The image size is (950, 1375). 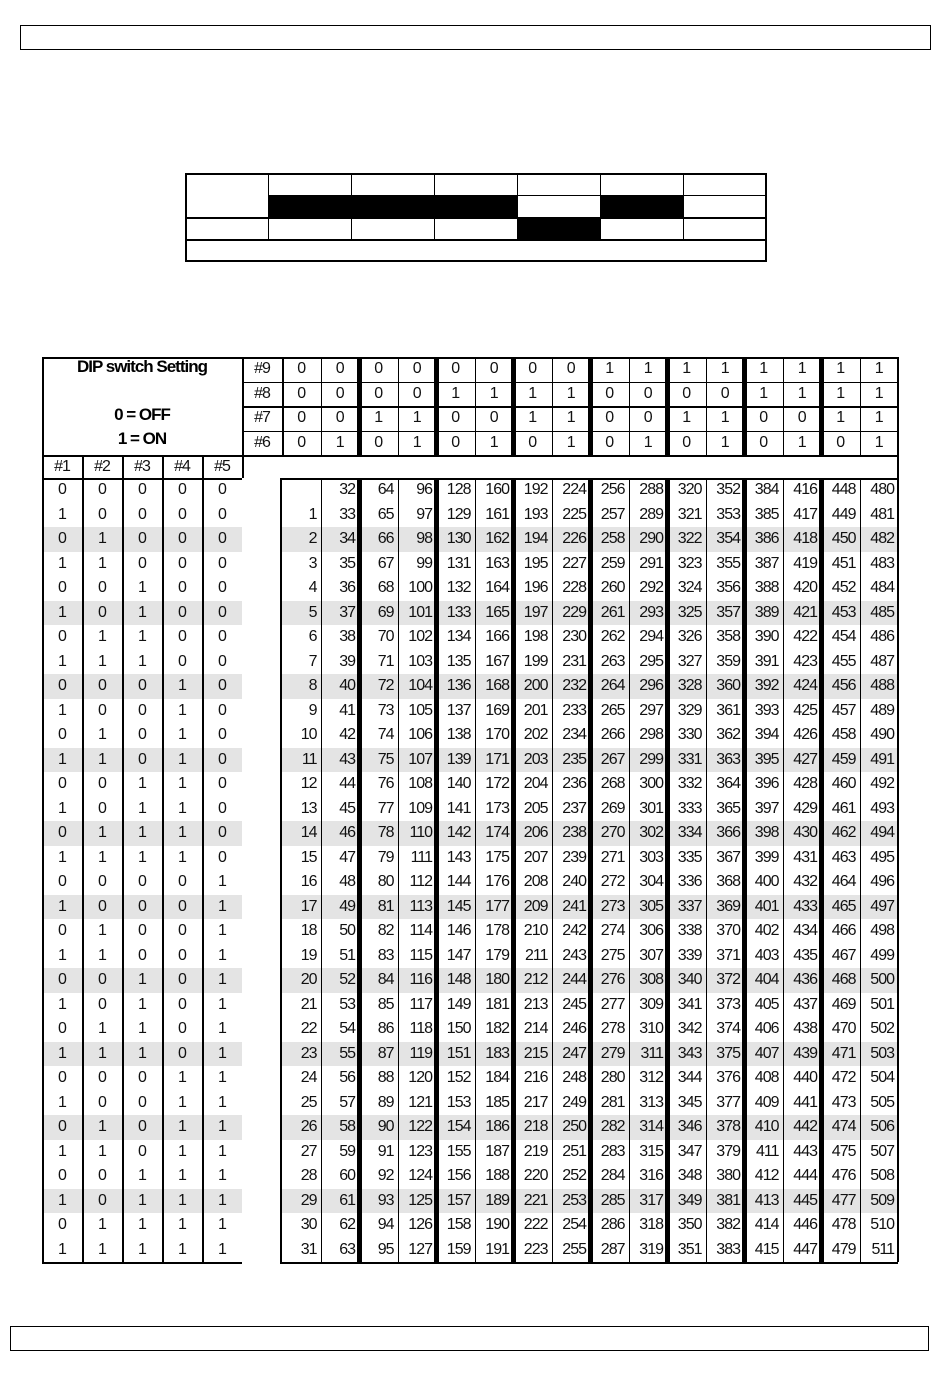 I want to click on address-value: 321, so click(x=690, y=514).